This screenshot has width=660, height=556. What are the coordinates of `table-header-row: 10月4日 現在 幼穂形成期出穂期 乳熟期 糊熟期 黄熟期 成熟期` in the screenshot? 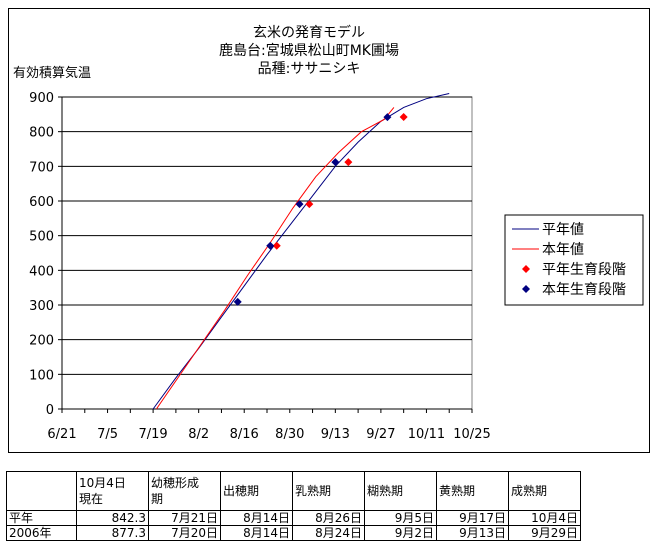 It's located at (293, 491).